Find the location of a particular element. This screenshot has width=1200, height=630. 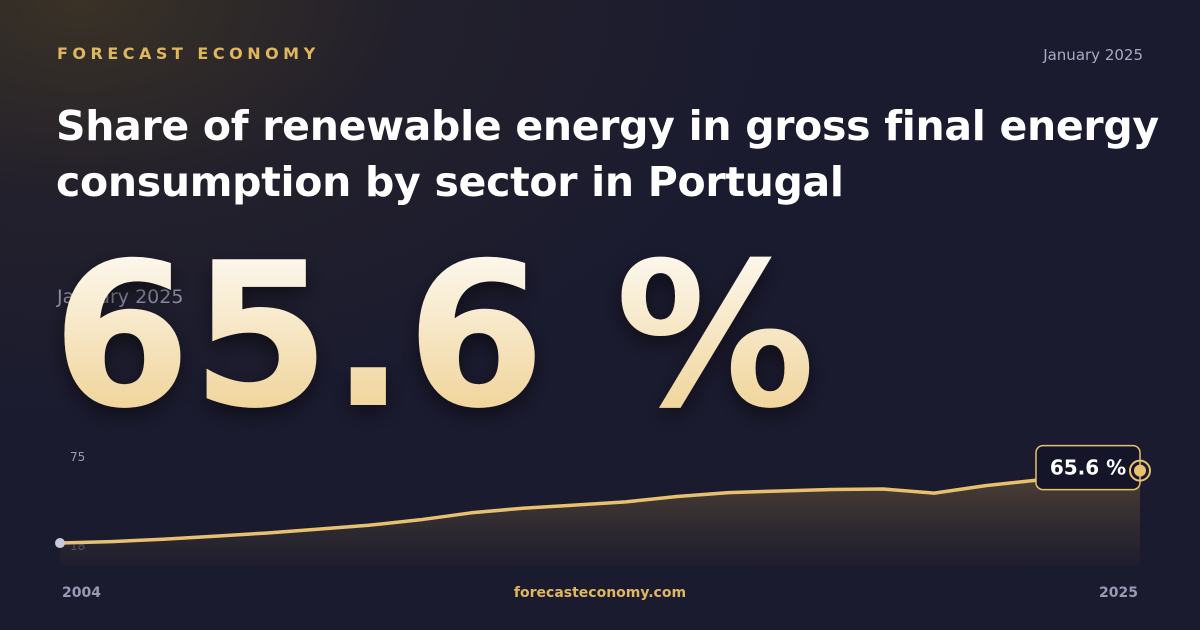

area is located at coordinates (600, 517).